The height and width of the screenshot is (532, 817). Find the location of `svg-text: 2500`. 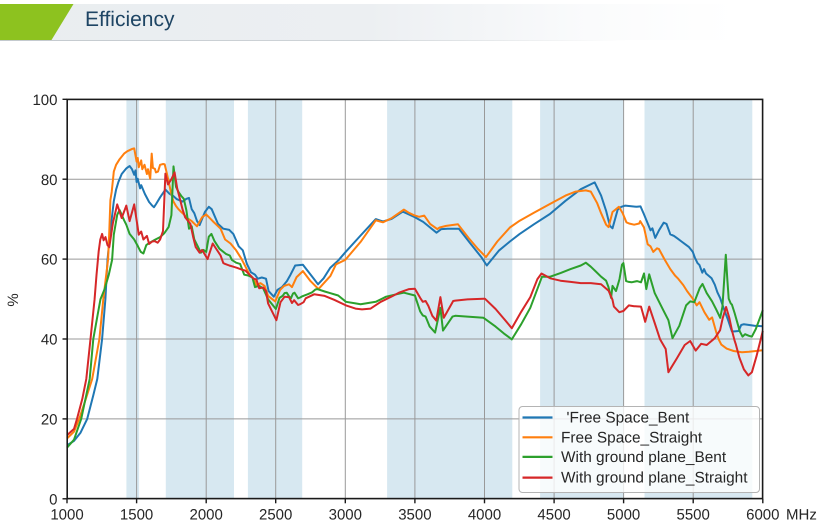

svg-text: 2500 is located at coordinates (275, 515).